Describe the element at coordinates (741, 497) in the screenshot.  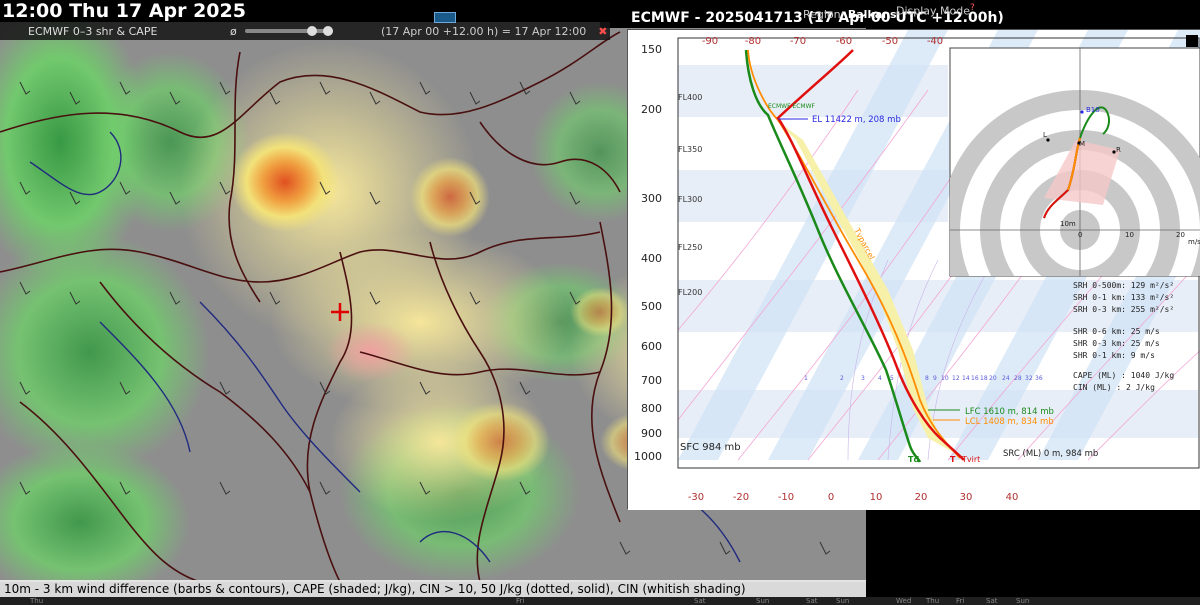
I see `bottom-temp-label: -20` at that location.